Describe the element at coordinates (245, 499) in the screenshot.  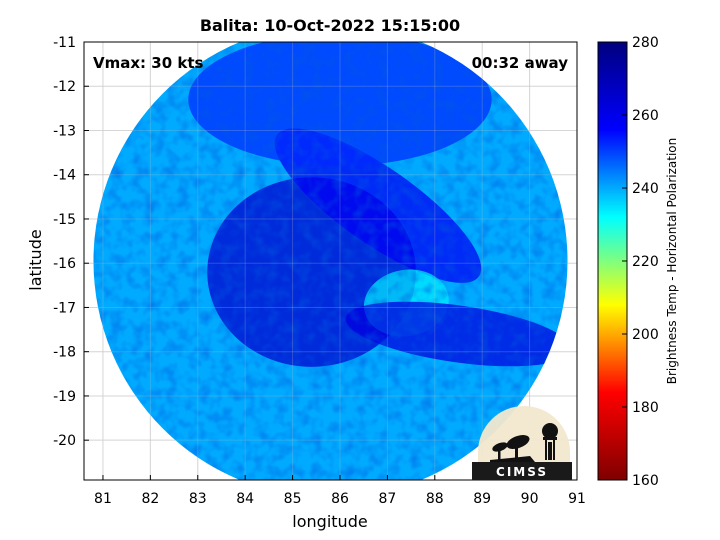
I see `x-tick-label: 84` at that location.